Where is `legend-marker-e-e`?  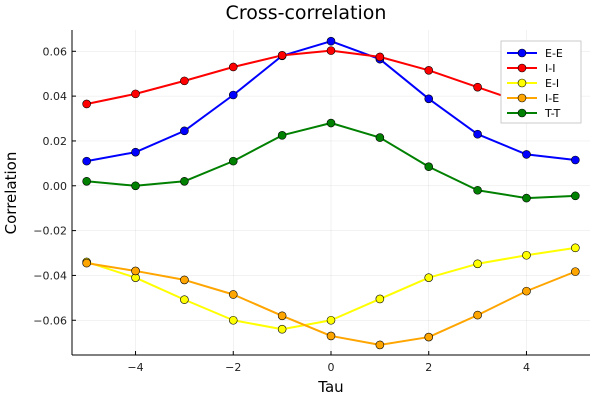 legend-marker-e-e is located at coordinates (522, 53).